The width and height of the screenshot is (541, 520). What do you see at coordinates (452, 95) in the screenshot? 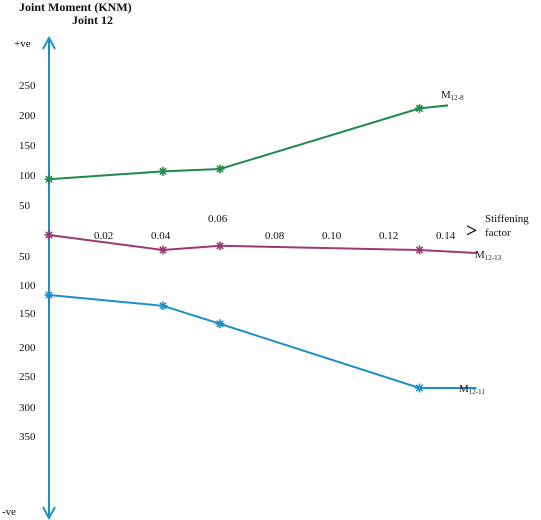
I see `series-label: M12-8` at bounding box center [452, 95].